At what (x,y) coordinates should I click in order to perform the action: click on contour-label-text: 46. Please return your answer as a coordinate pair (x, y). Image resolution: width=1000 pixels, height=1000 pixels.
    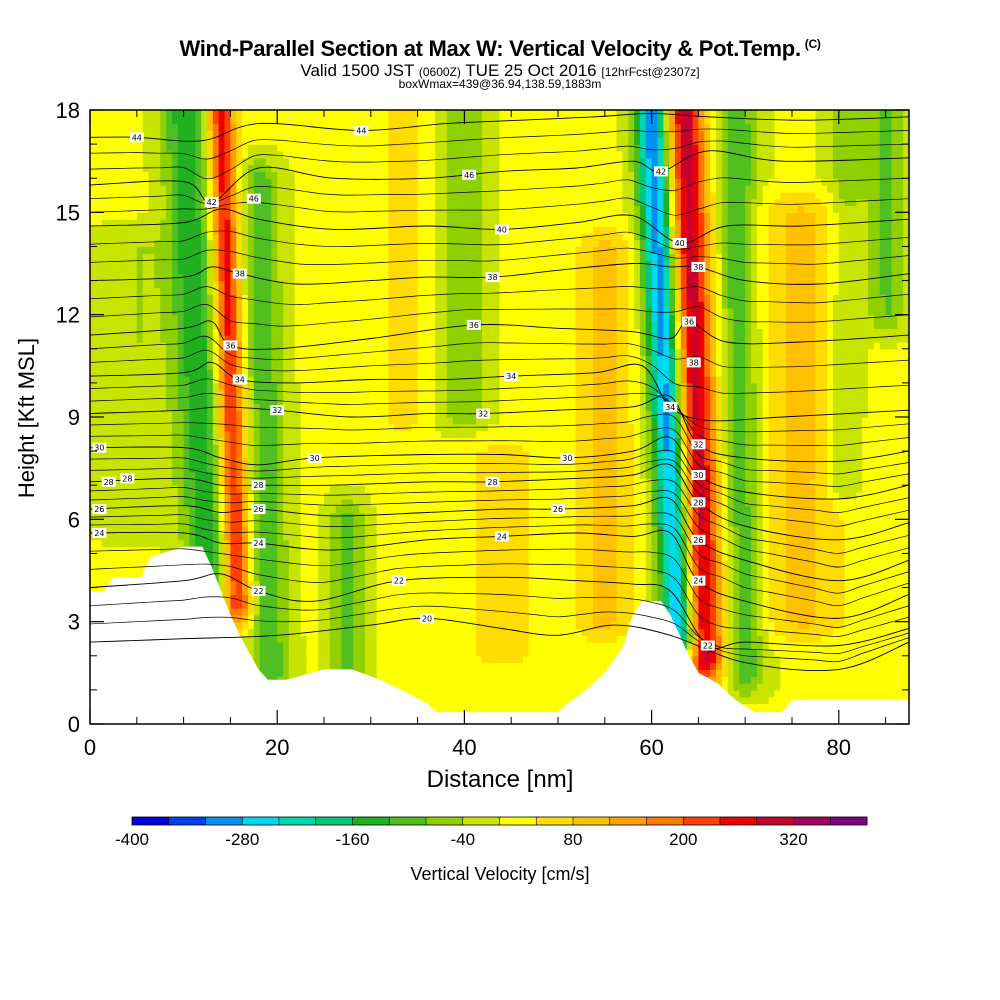
    Looking at the image, I should click on (469, 175).